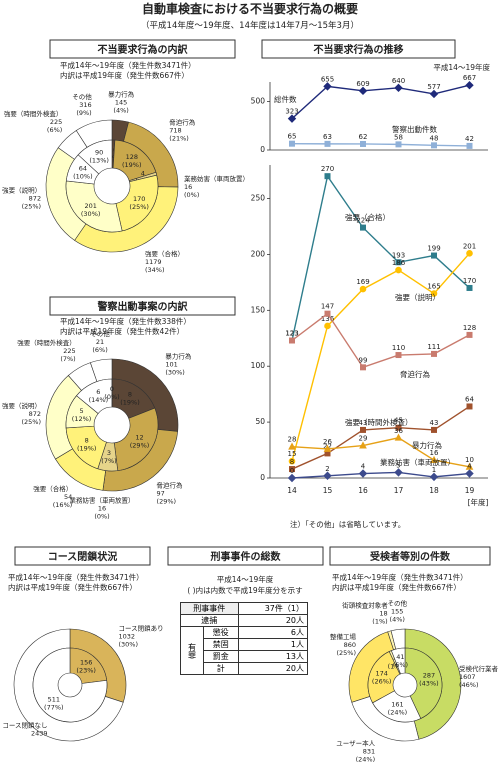 The height and width of the screenshot is (769, 500). What do you see at coordinates (434, 490) in the screenshot?
I see `x-tick-label: 18` at bounding box center [434, 490].